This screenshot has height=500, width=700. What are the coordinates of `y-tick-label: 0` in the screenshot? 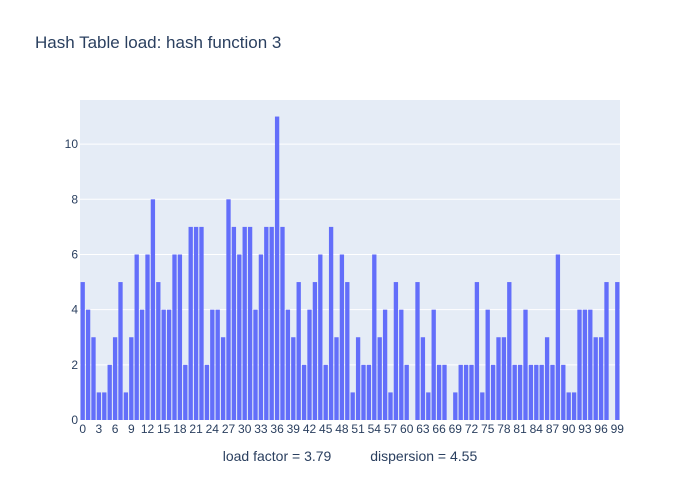 It's located at (74, 420).